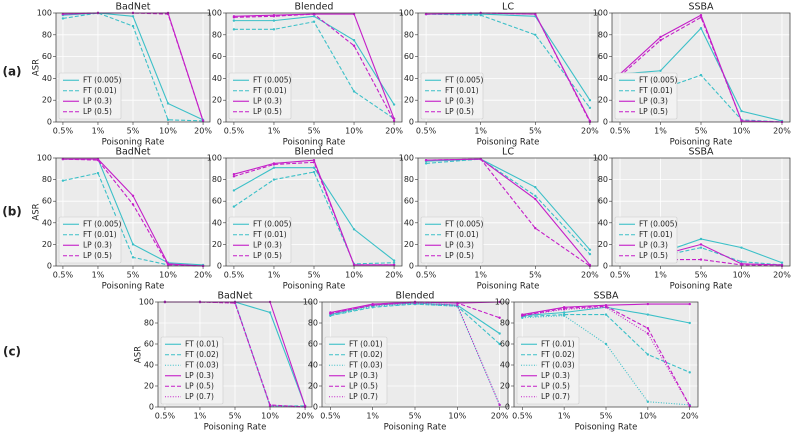 The width and height of the screenshot is (800, 435). What do you see at coordinates (603, 100) in the screenshot?
I see `y-tick-label: 20` at bounding box center [603, 100].